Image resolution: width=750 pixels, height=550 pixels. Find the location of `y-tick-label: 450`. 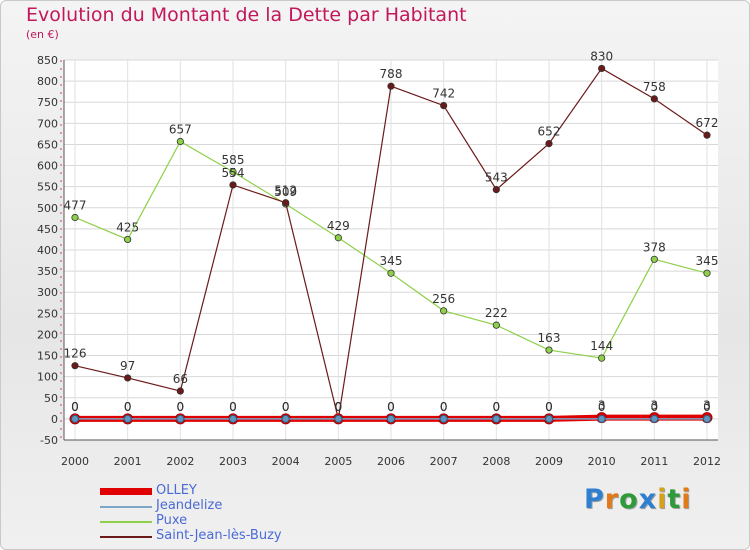

y-tick-label: 450 is located at coordinates (47, 229).